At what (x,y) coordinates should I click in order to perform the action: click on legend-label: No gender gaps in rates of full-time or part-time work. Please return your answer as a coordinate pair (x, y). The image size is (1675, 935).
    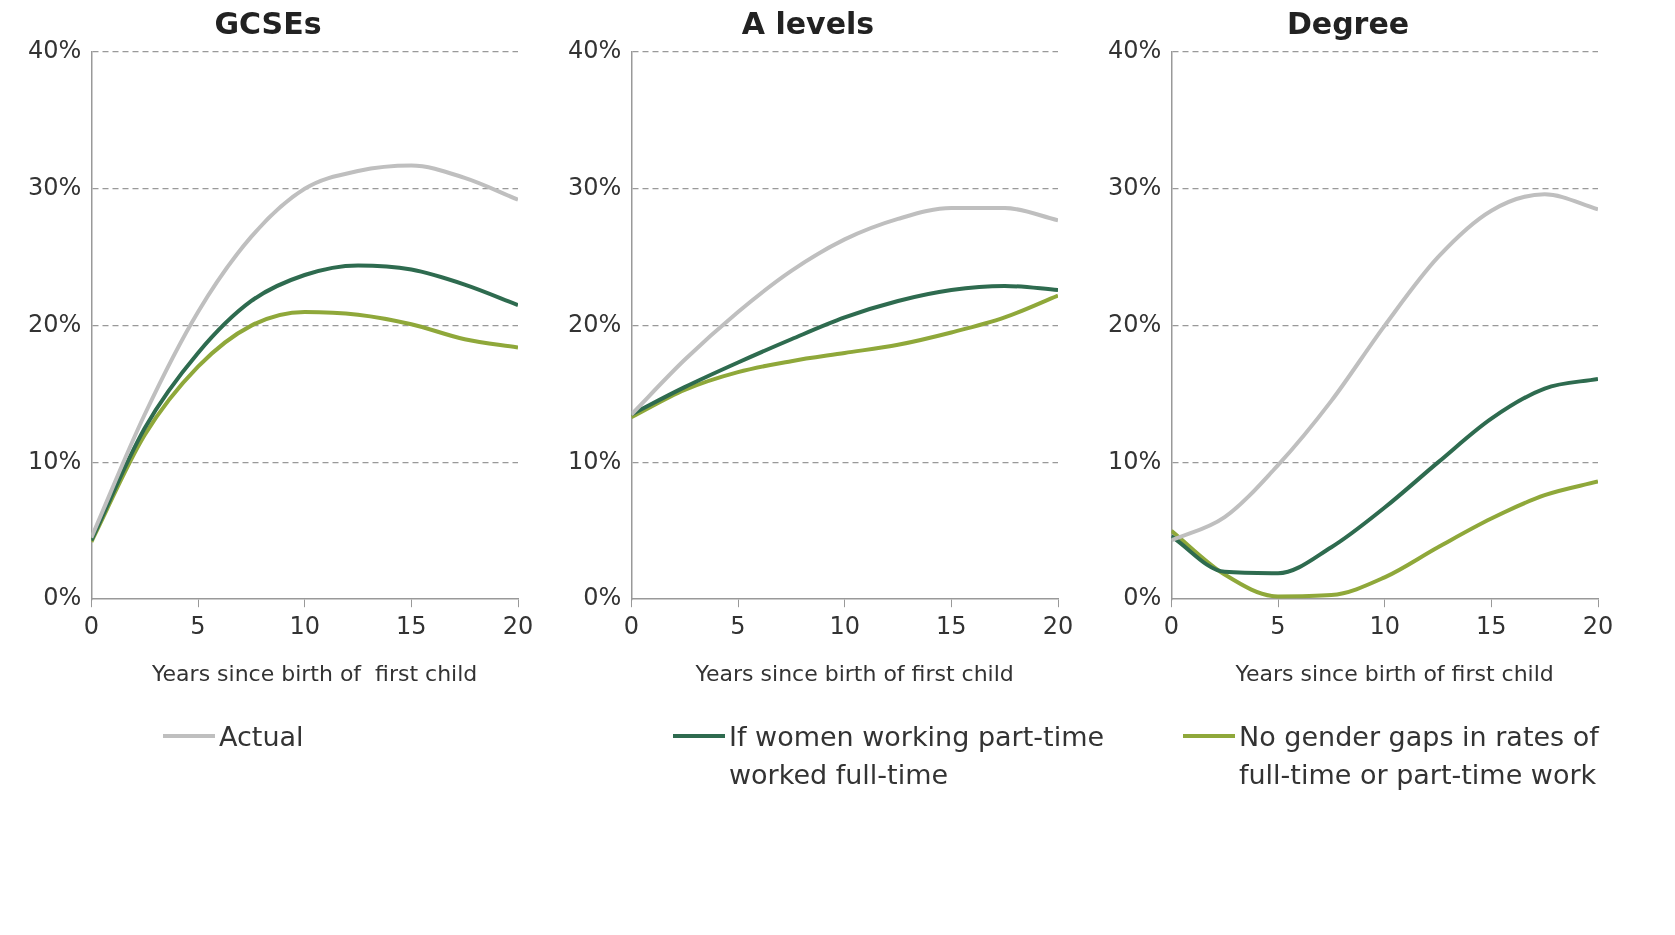
    Looking at the image, I should click on (1420, 756).